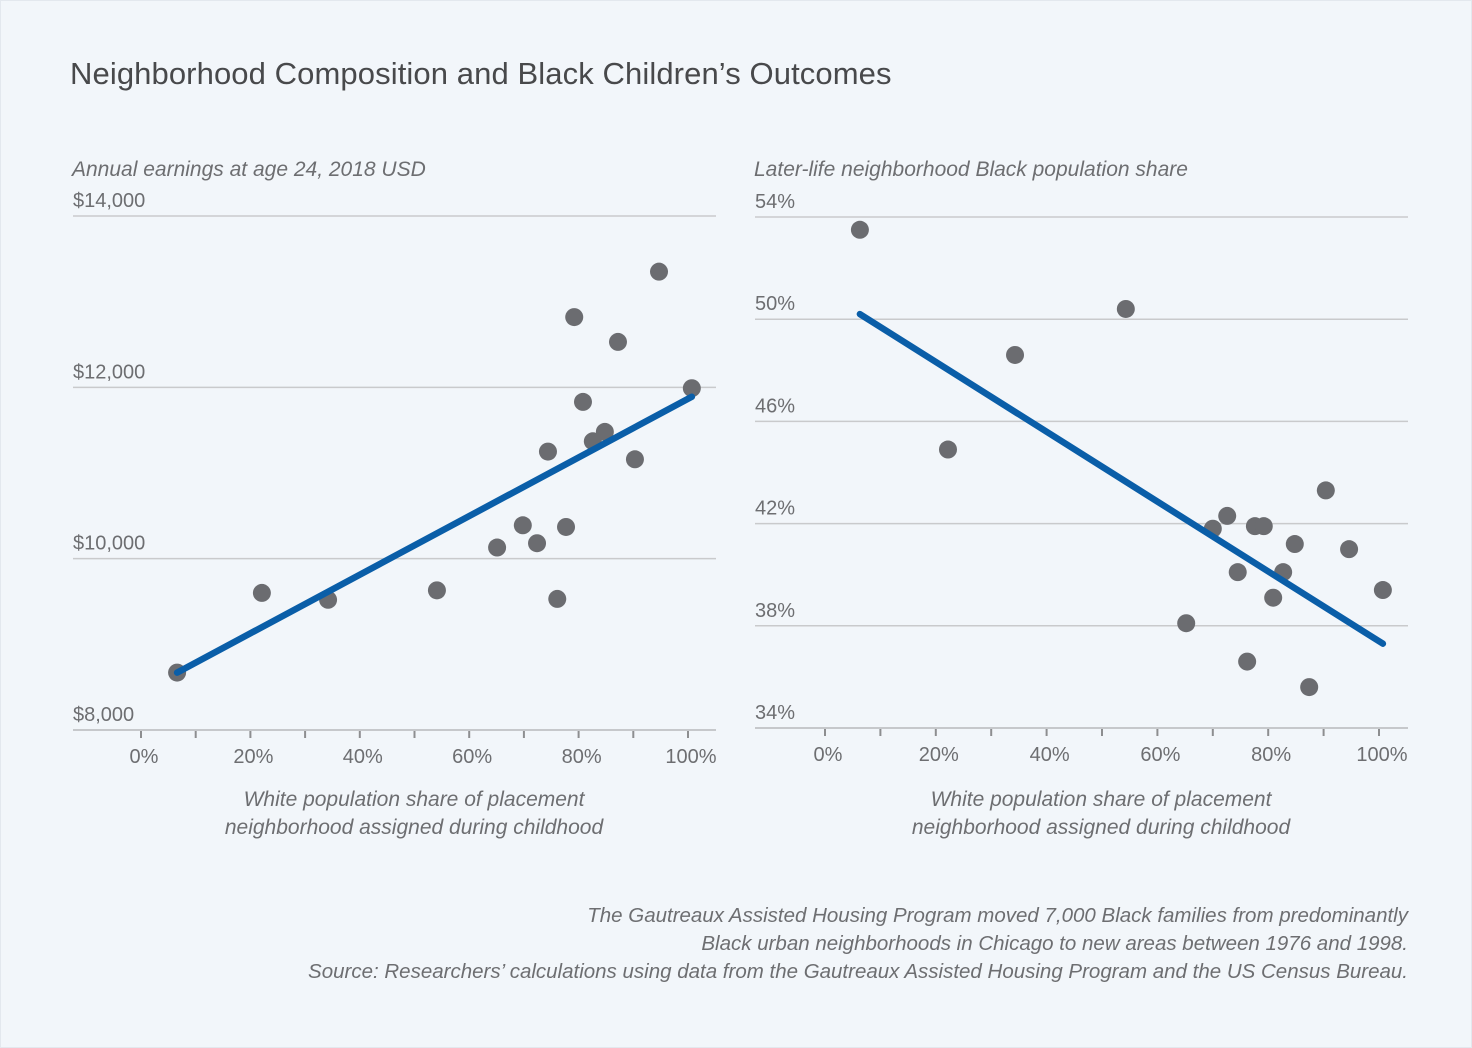 The height and width of the screenshot is (1048, 1472). What do you see at coordinates (775, 713) in the screenshot?
I see `y-tick-label: 34%` at bounding box center [775, 713].